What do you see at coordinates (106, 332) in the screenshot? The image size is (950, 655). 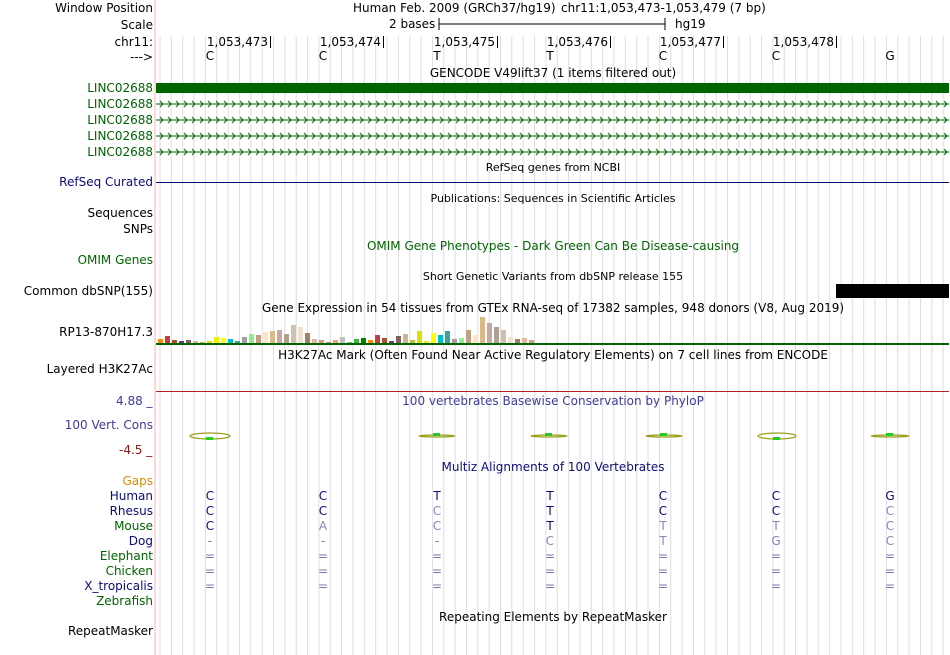 I see `gtex-label: RP13-870H17.3` at bounding box center [106, 332].